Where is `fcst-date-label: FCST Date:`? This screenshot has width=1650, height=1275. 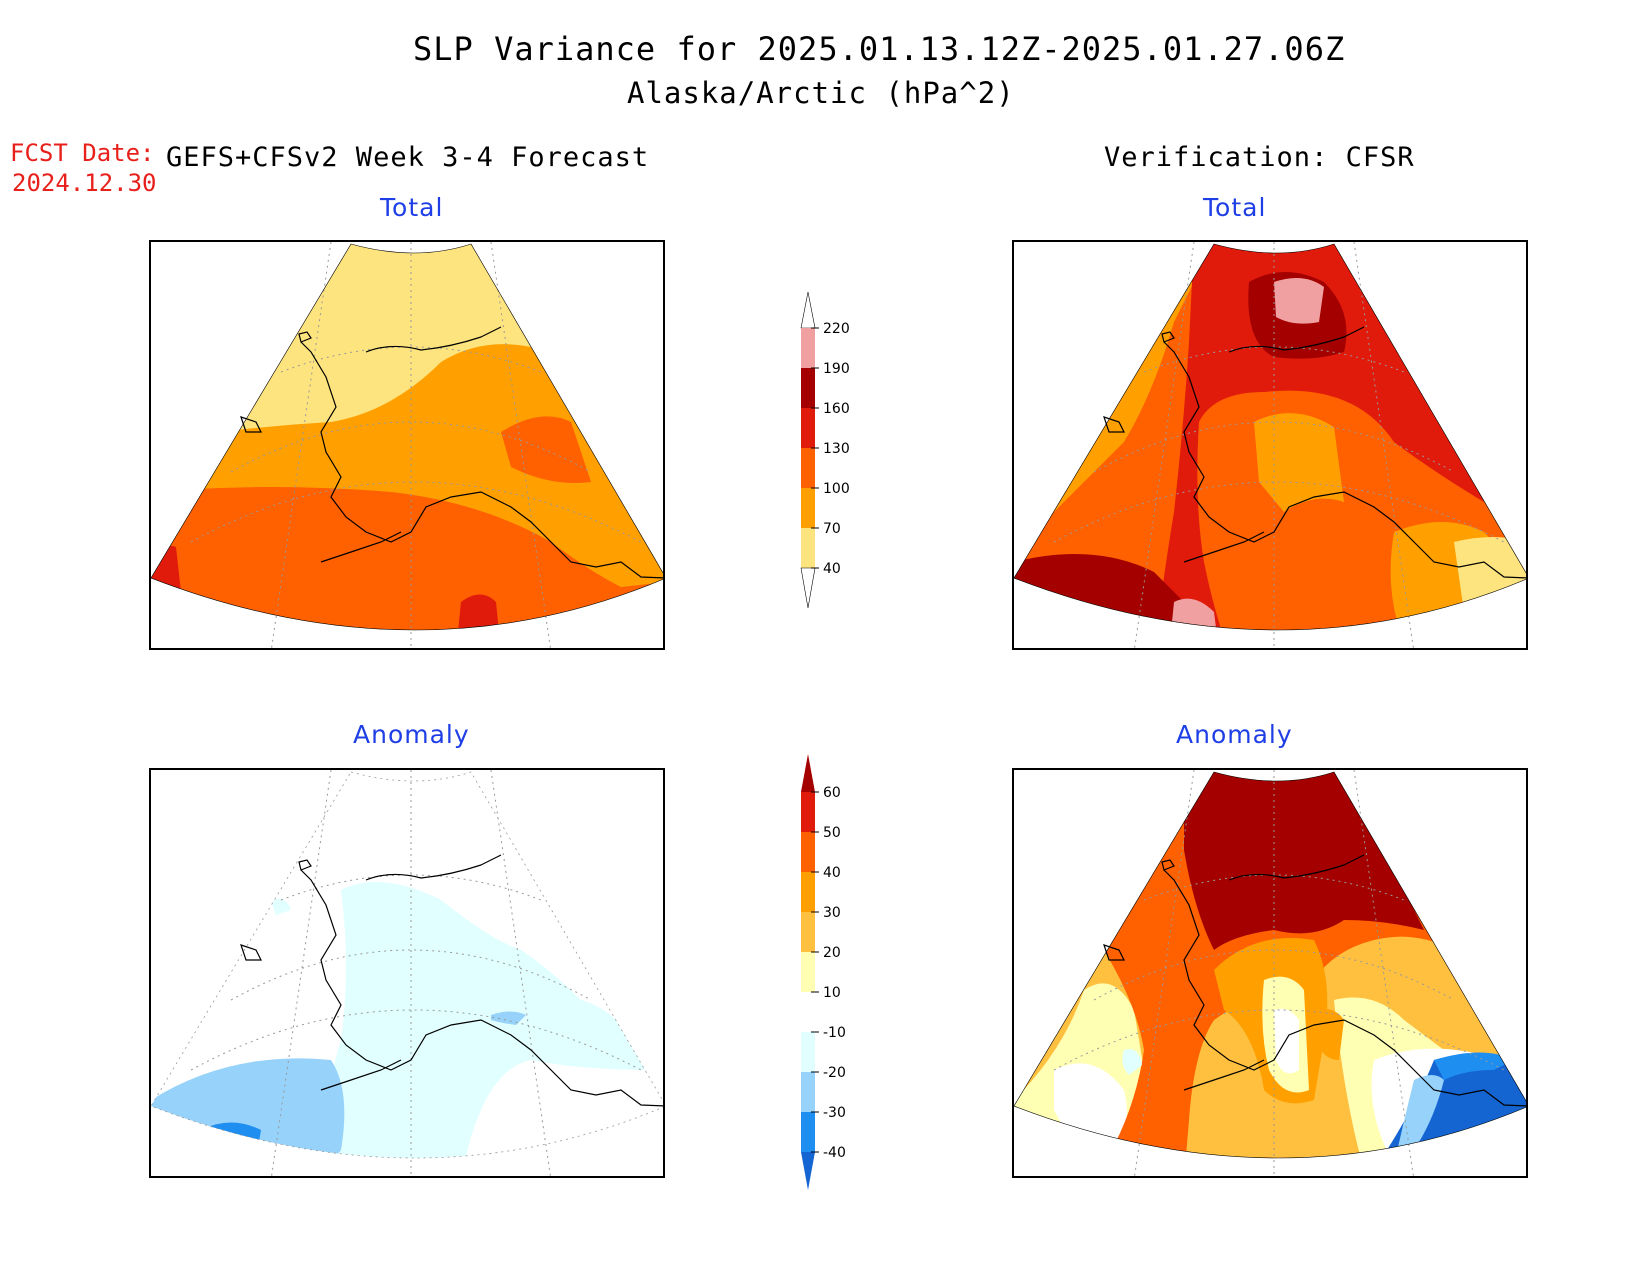
fcst-date-label: FCST Date: is located at coordinates (82, 153).